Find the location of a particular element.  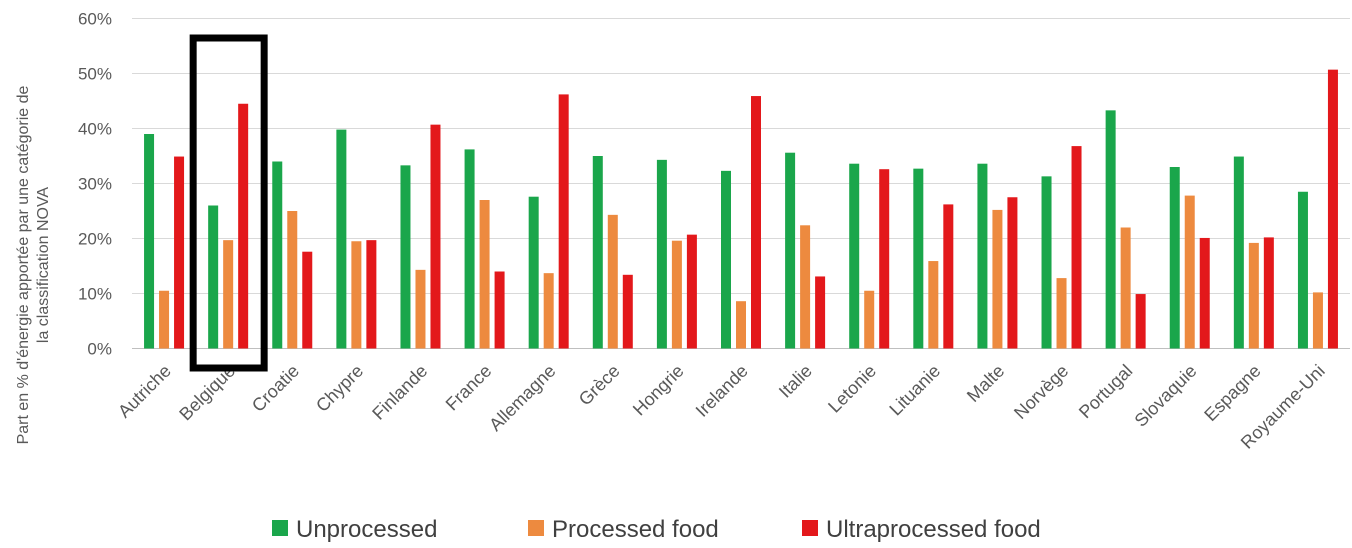

highlight-box is located at coordinates (228, 203).